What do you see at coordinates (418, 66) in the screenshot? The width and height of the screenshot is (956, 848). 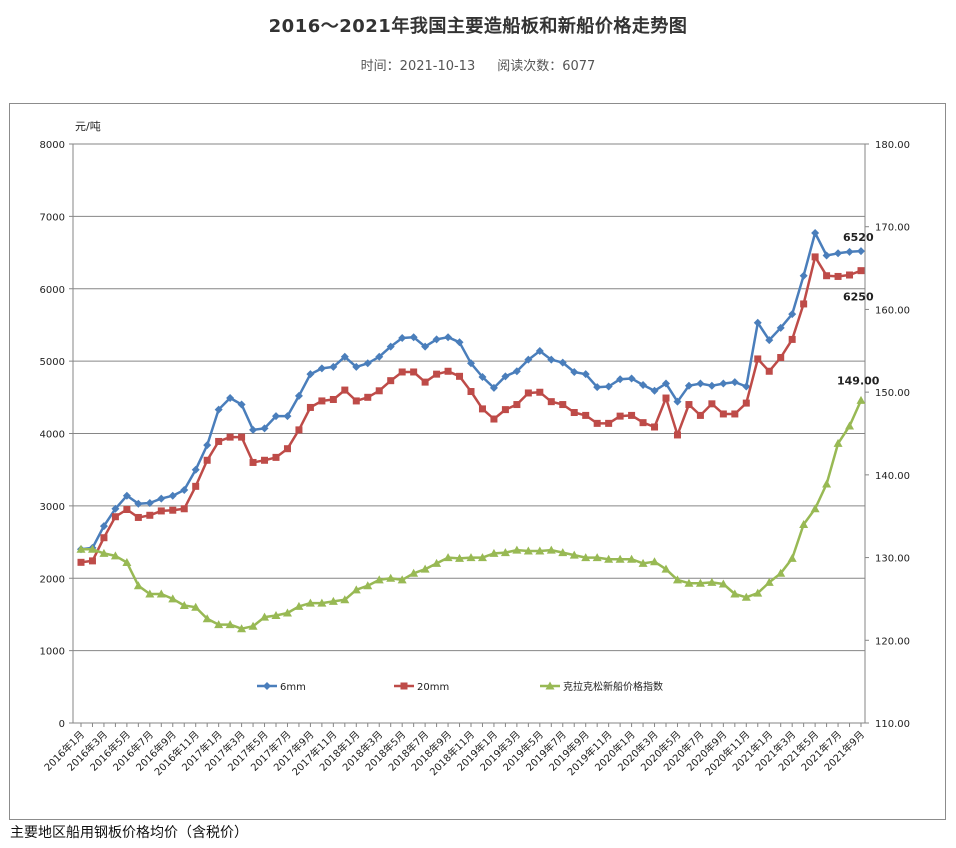 I see `publish-time: 时间：2021-10-13` at bounding box center [418, 66].